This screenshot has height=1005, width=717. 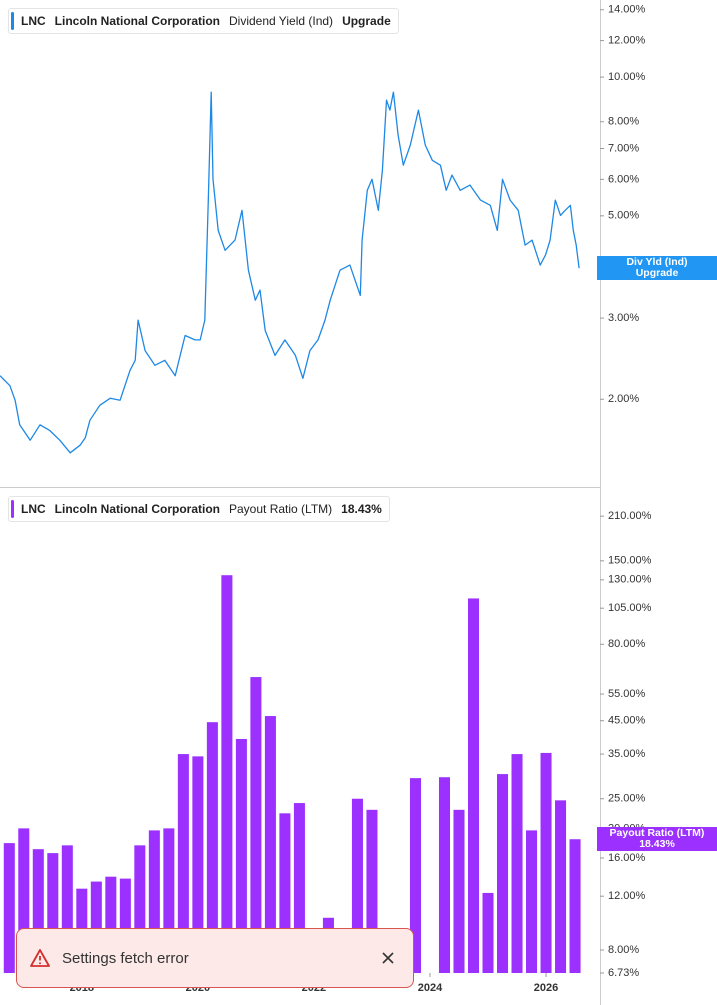 What do you see at coordinates (657, 833) in the screenshot?
I see `axis-tag-name: Payout Ratio (LTM)` at bounding box center [657, 833].